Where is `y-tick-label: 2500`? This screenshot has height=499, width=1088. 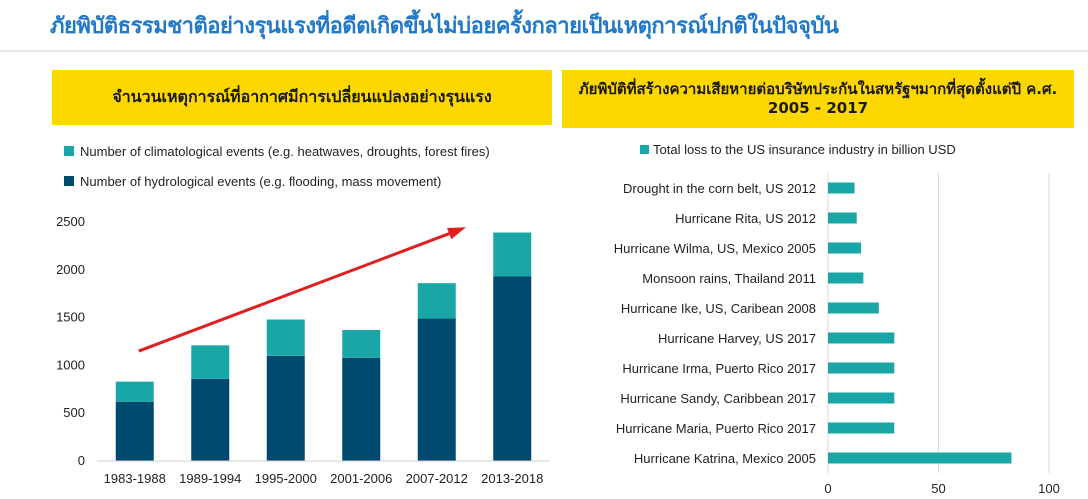 y-tick-label: 2500 is located at coordinates (70, 221).